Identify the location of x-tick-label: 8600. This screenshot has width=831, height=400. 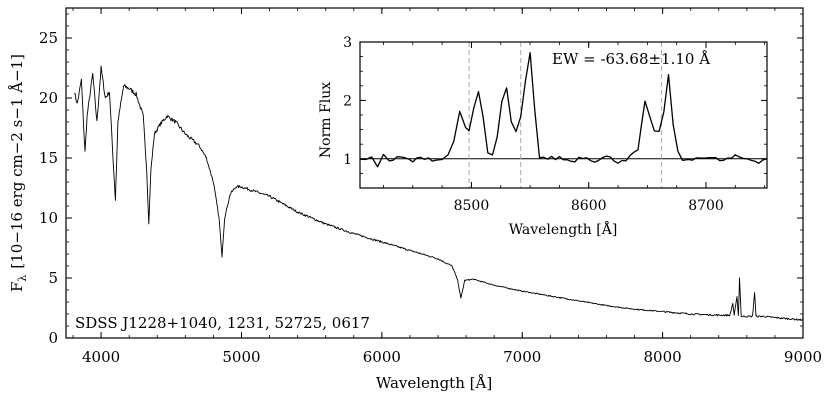
(589, 206).